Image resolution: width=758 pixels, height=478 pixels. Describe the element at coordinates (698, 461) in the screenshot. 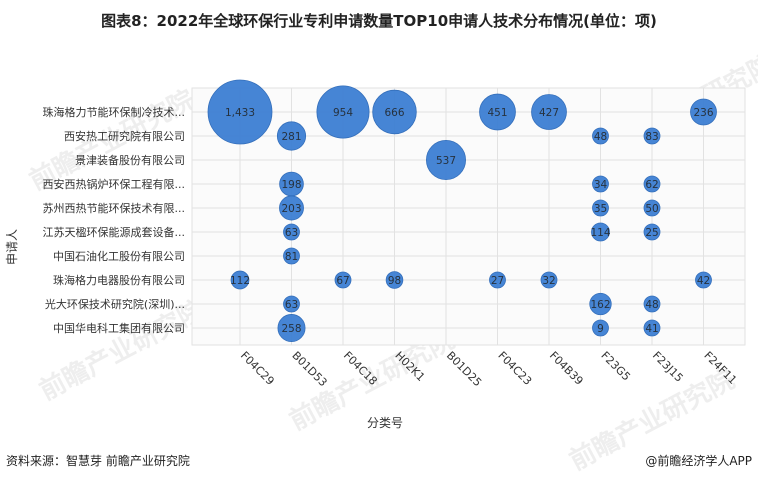

I see `brand-label: @前瞻经济学人APP` at that location.